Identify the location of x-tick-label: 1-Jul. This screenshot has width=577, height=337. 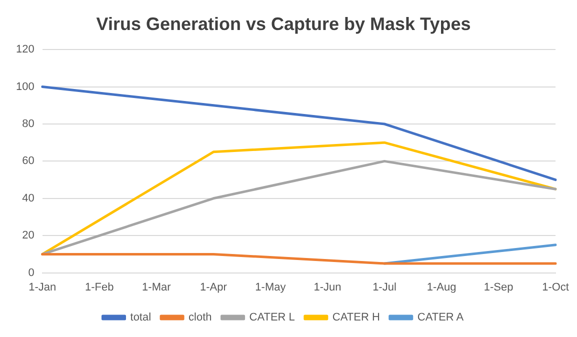
(384, 287).